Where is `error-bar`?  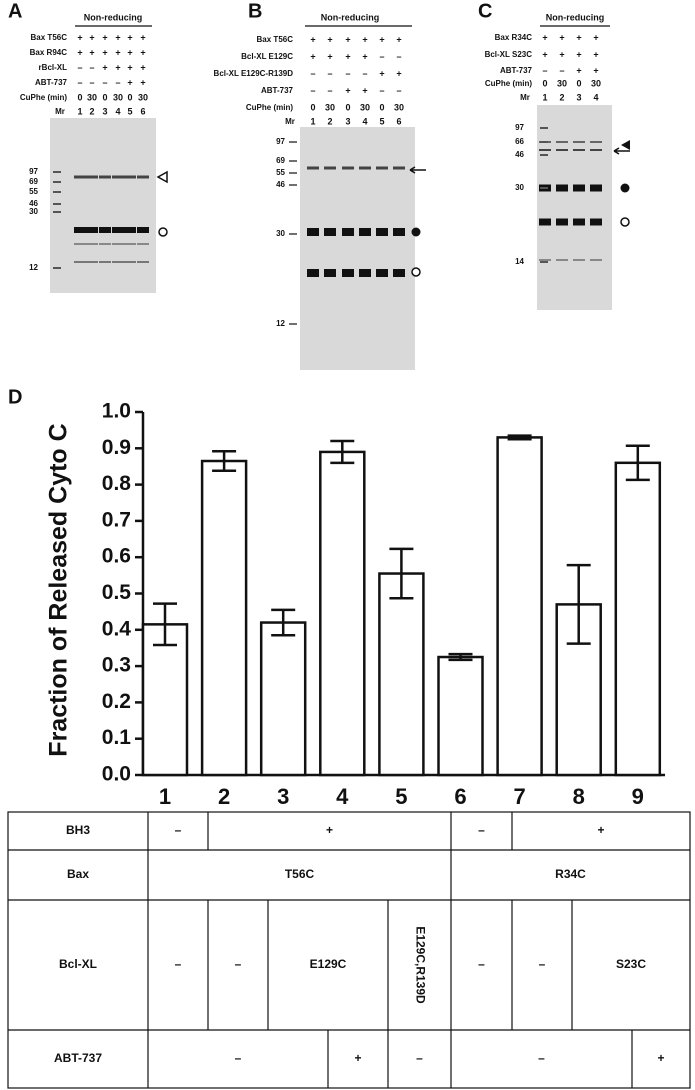 error-bar is located at coordinates (460, 657).